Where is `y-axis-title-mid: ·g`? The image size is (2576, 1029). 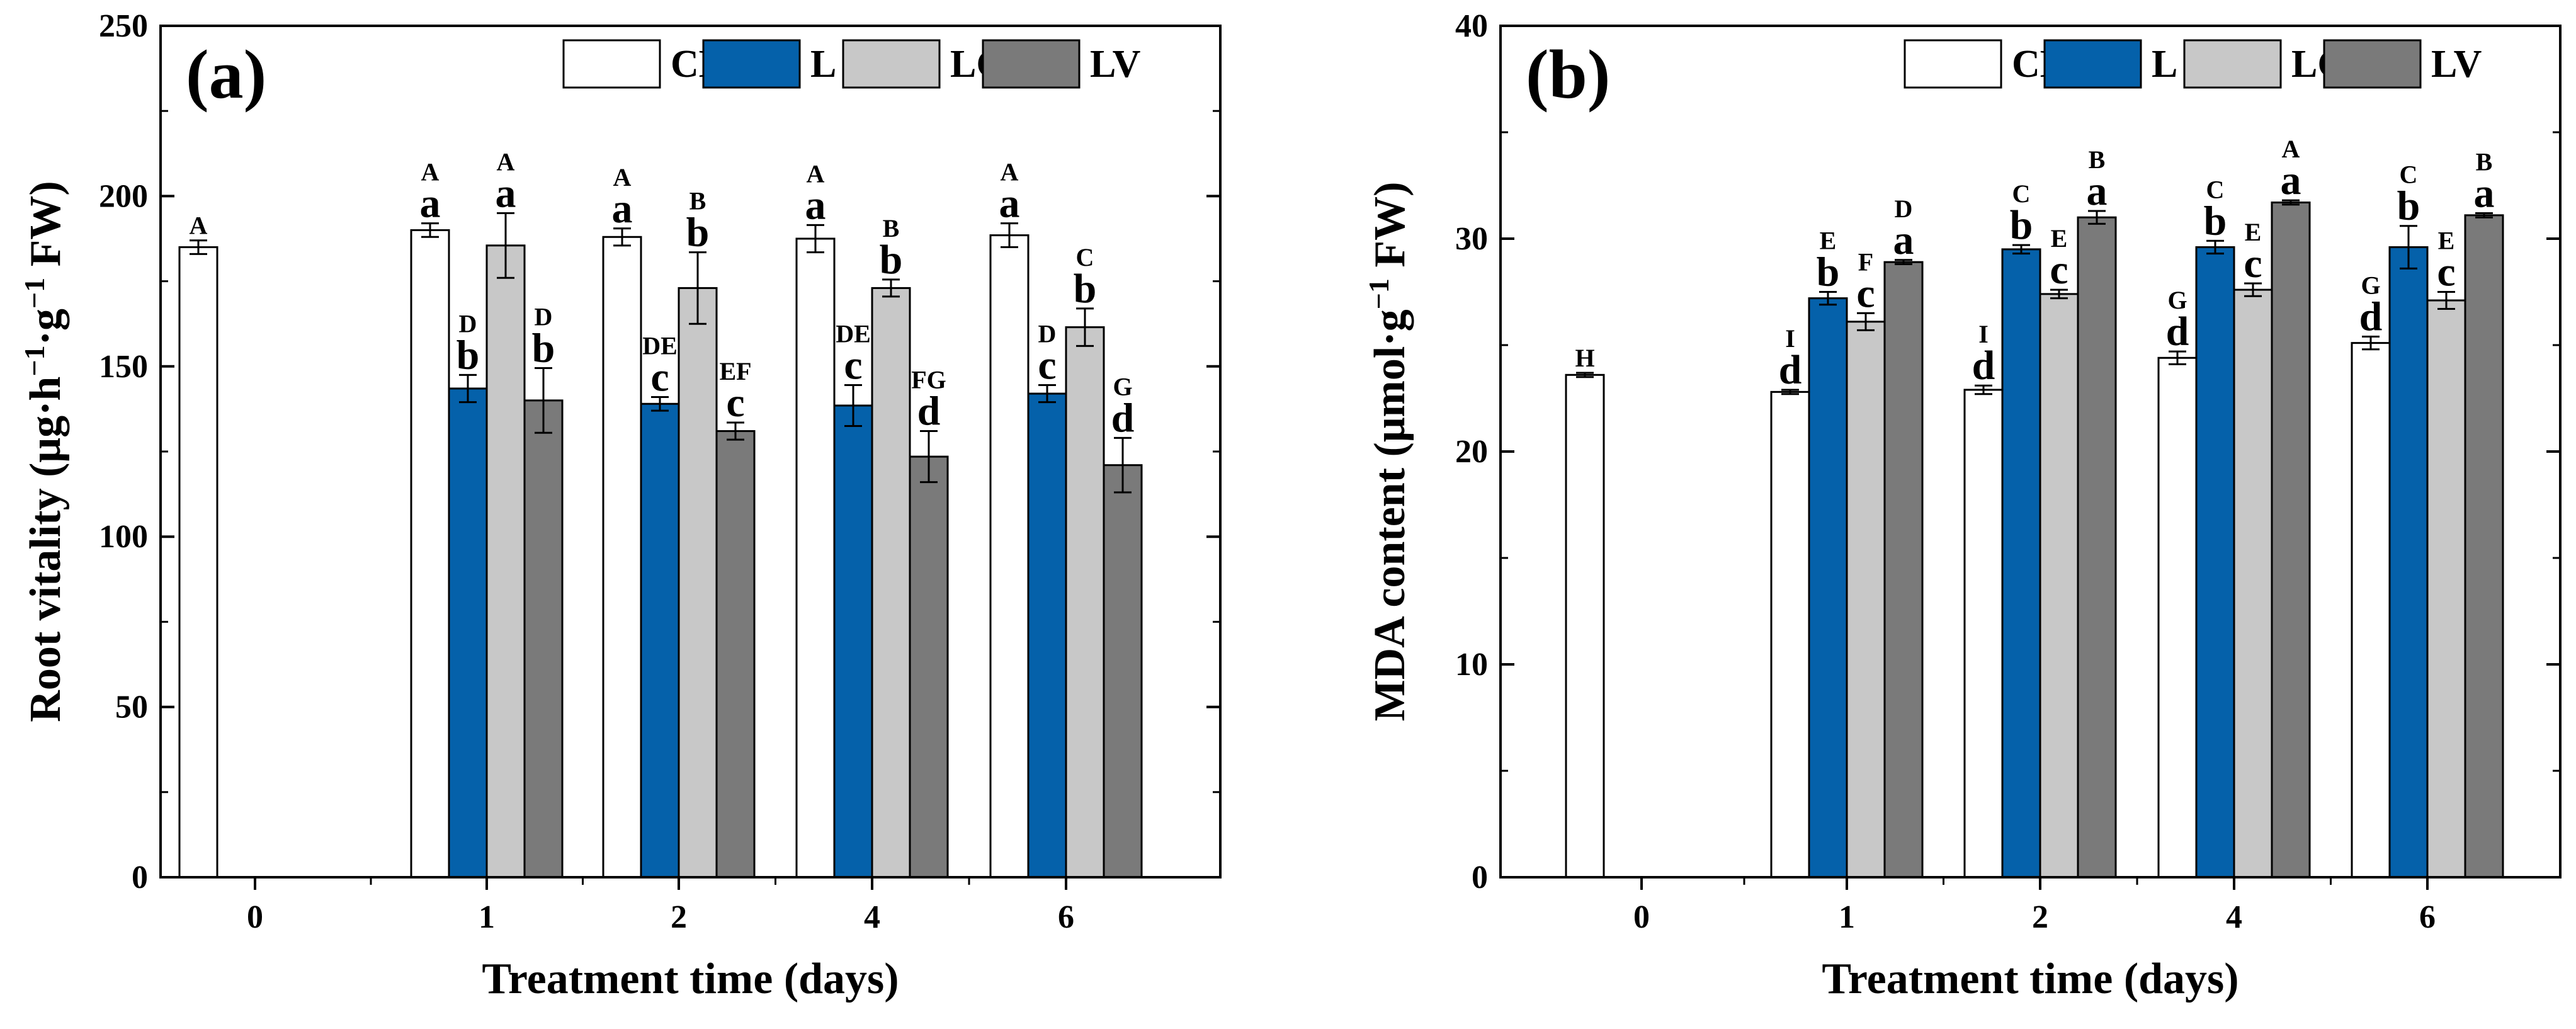 y-axis-title-mid: ·g is located at coordinates (45, 327).